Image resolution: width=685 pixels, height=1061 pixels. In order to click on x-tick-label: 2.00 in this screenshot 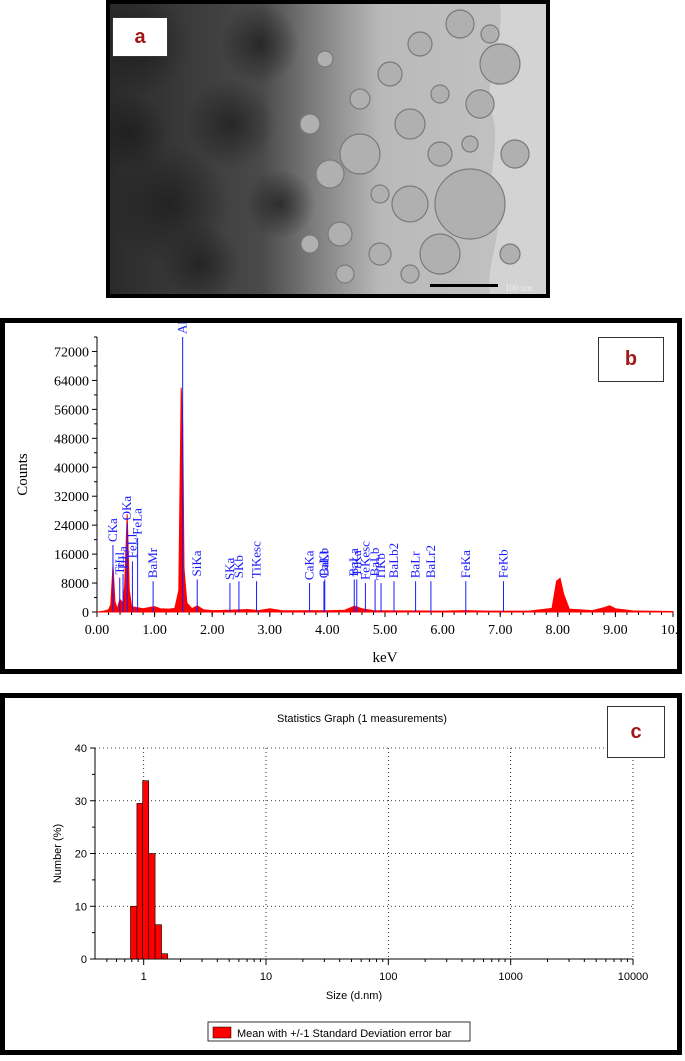, I will do `click(212, 630)`.